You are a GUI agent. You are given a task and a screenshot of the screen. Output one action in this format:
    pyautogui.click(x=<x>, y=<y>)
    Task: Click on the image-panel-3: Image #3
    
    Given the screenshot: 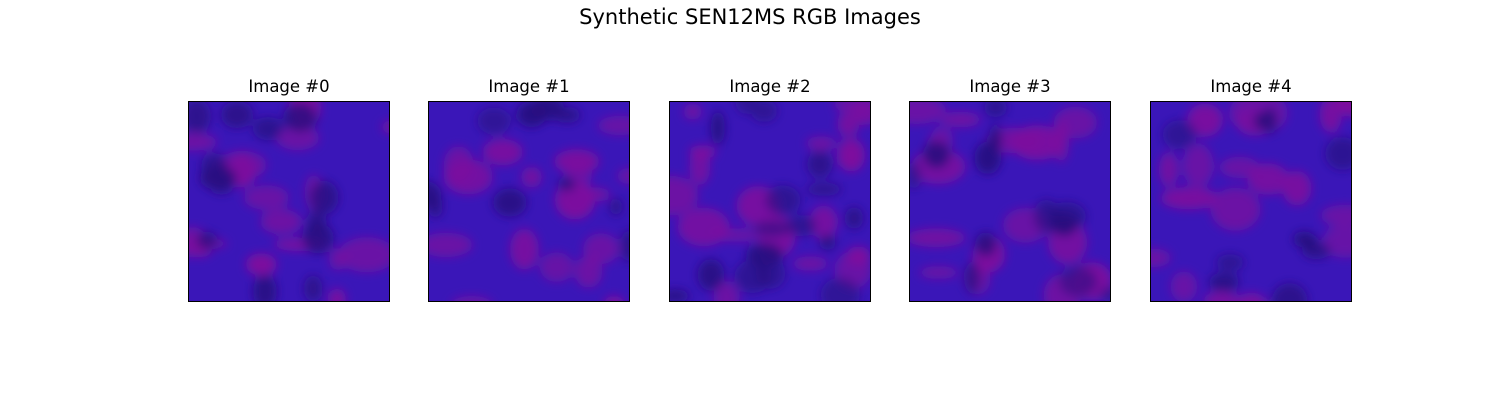 What is the action you would take?
    pyautogui.click(x=1010, y=189)
    